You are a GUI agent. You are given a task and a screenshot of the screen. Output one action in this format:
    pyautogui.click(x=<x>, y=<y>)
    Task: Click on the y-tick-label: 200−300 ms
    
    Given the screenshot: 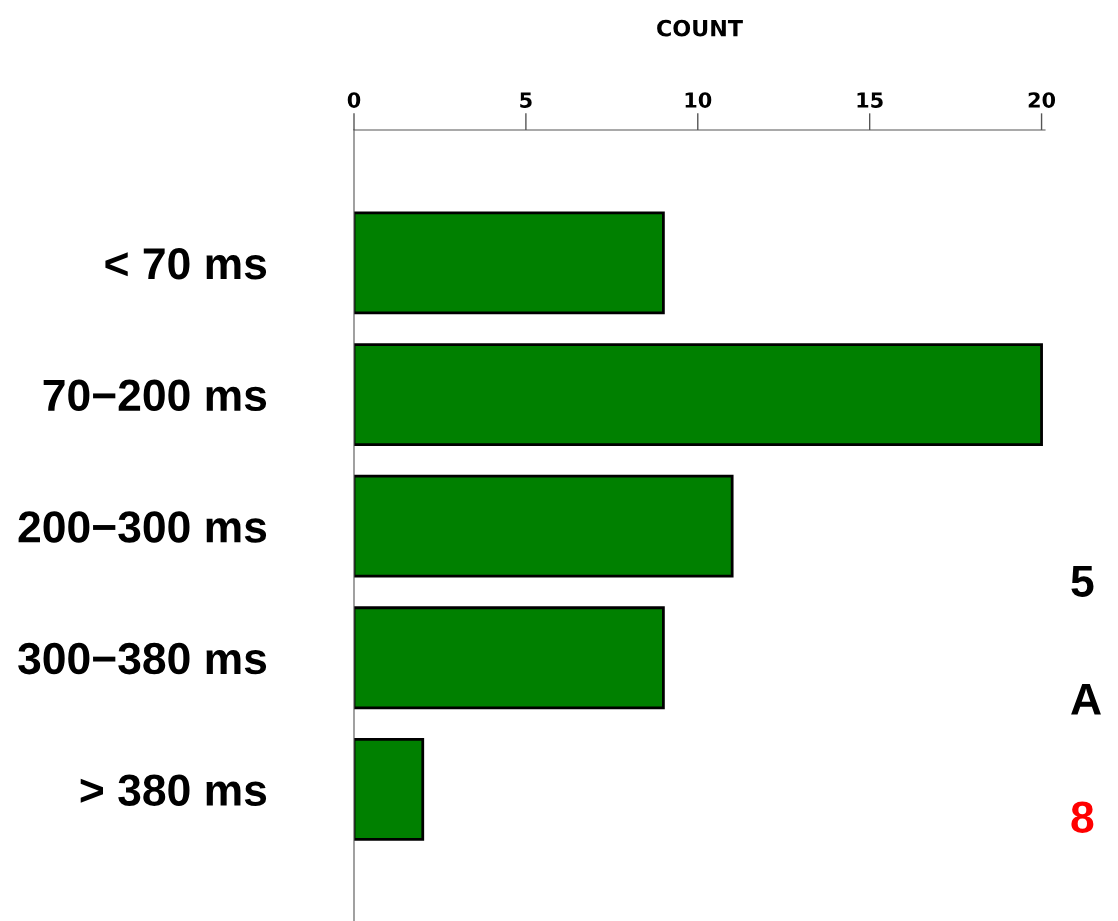 What is the action you would take?
    pyautogui.click(x=142, y=527)
    